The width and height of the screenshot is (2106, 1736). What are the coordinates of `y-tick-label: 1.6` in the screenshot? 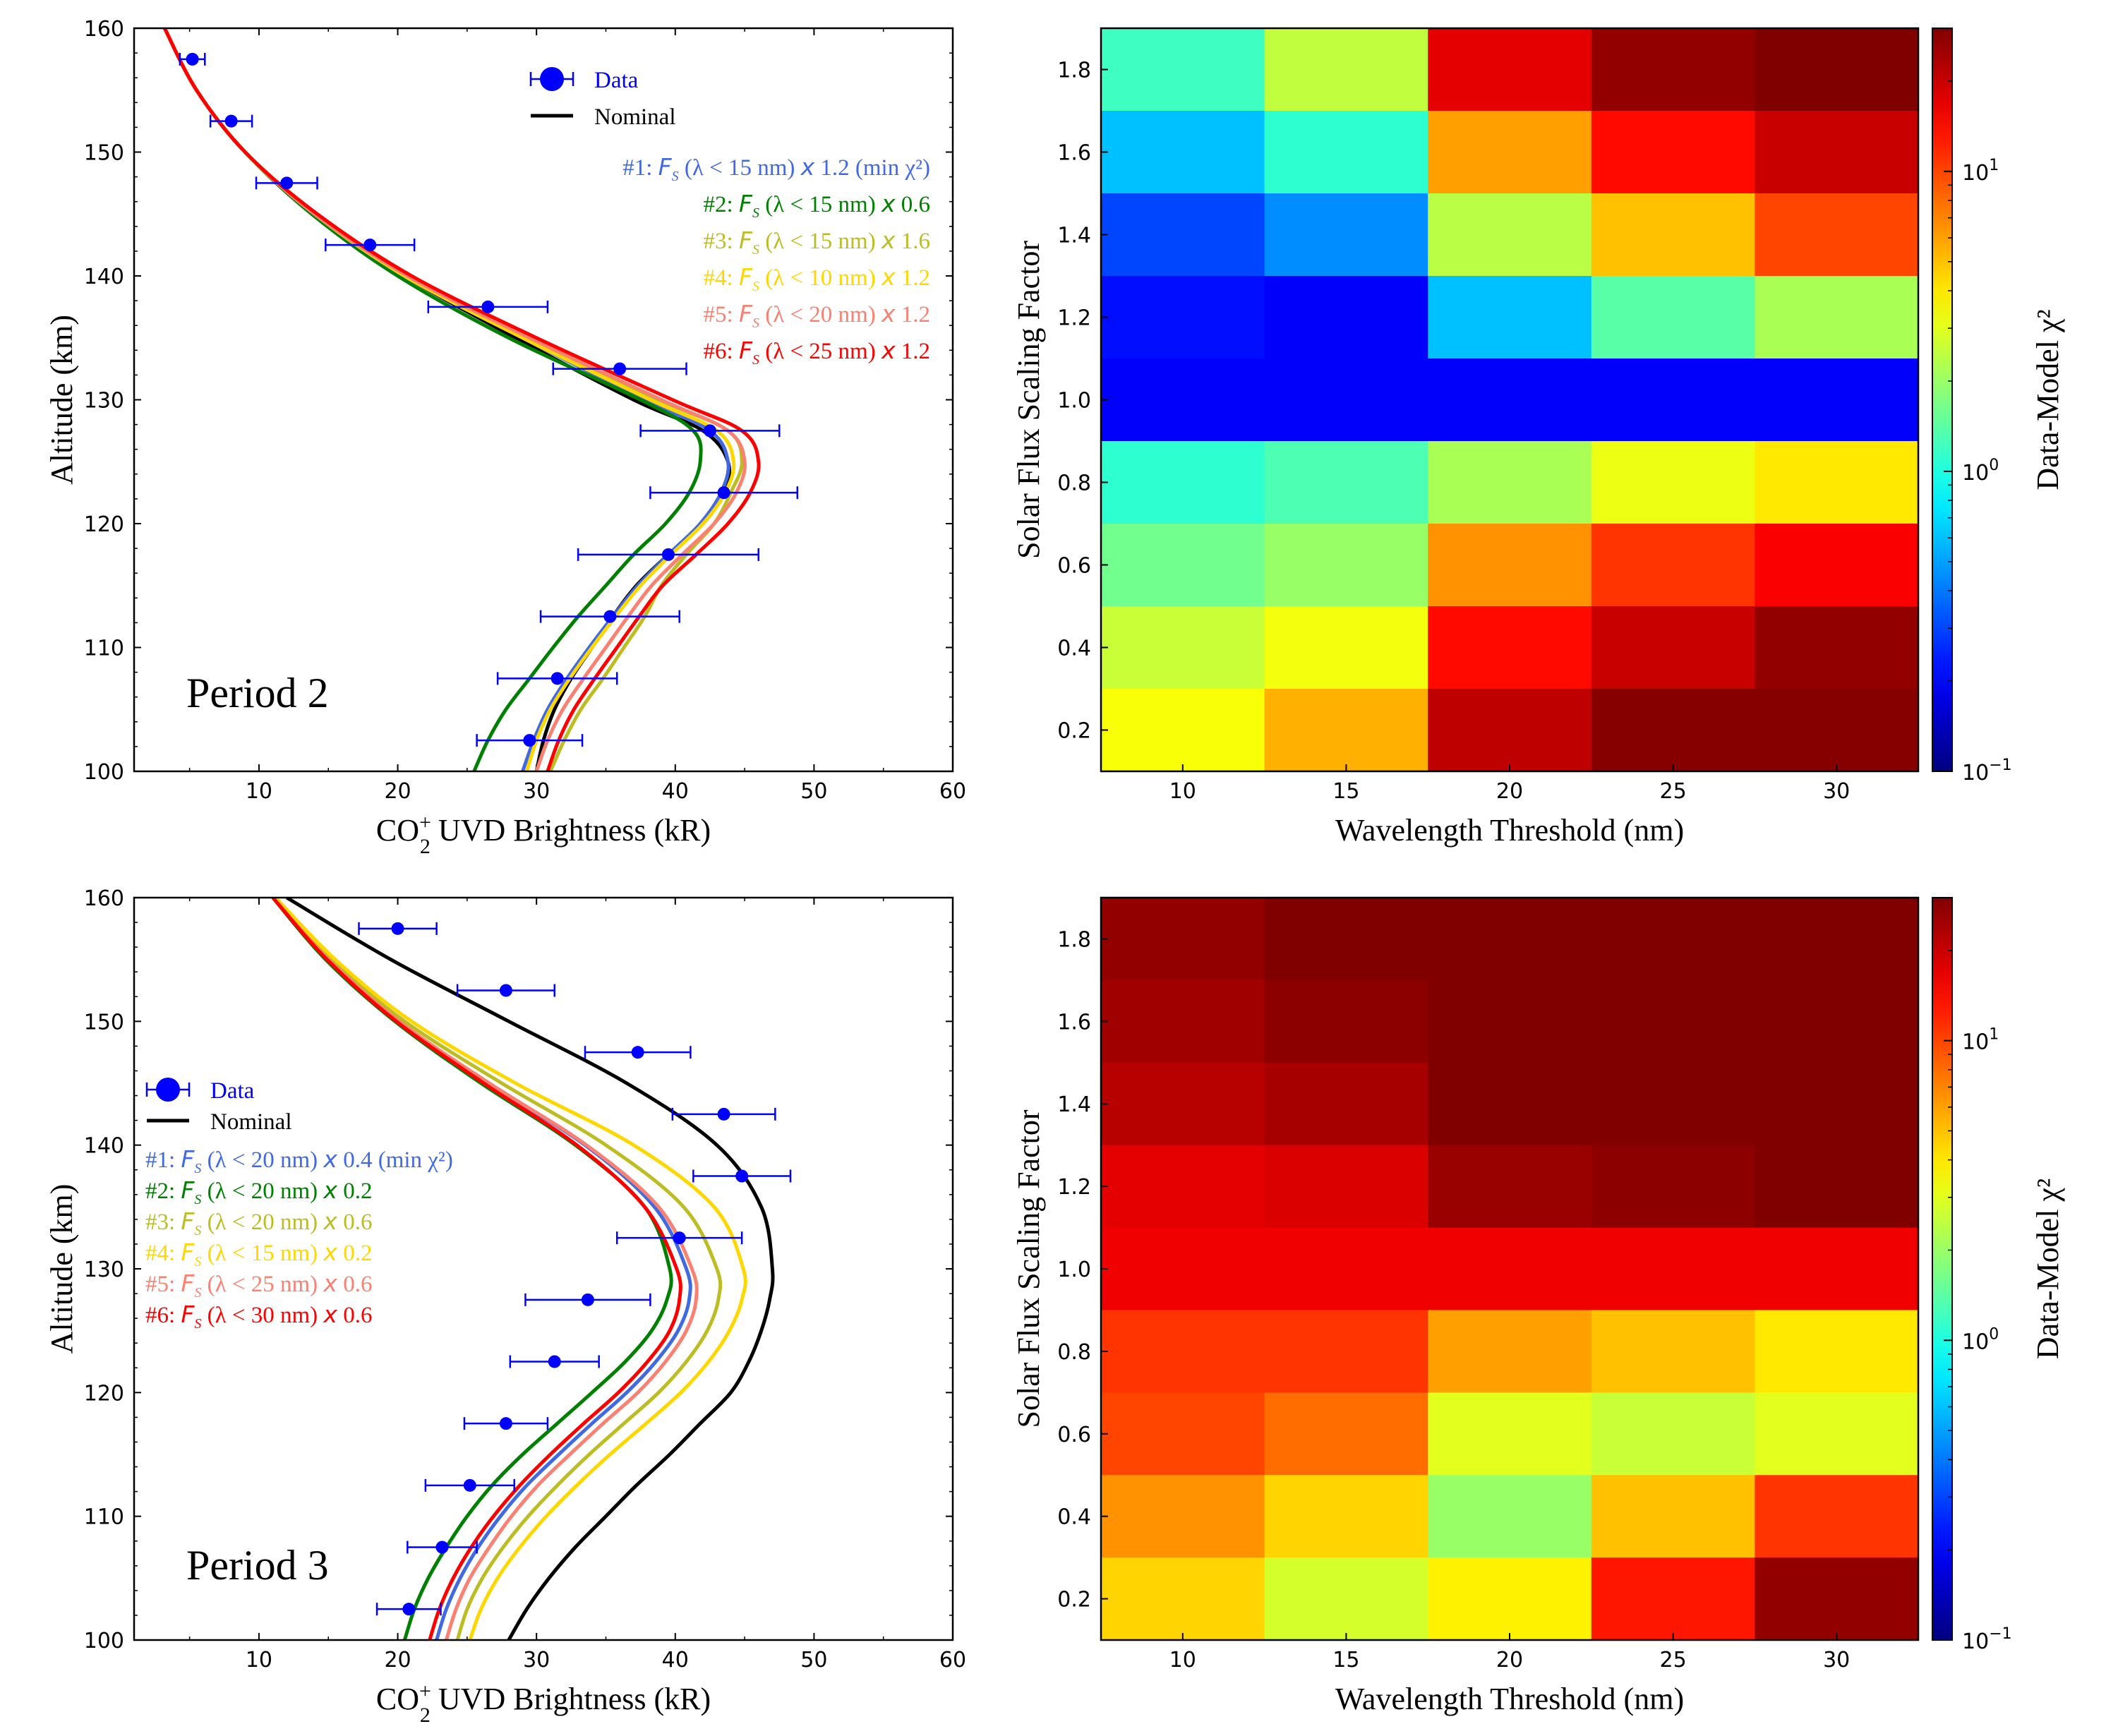 It's located at (1074, 1022).